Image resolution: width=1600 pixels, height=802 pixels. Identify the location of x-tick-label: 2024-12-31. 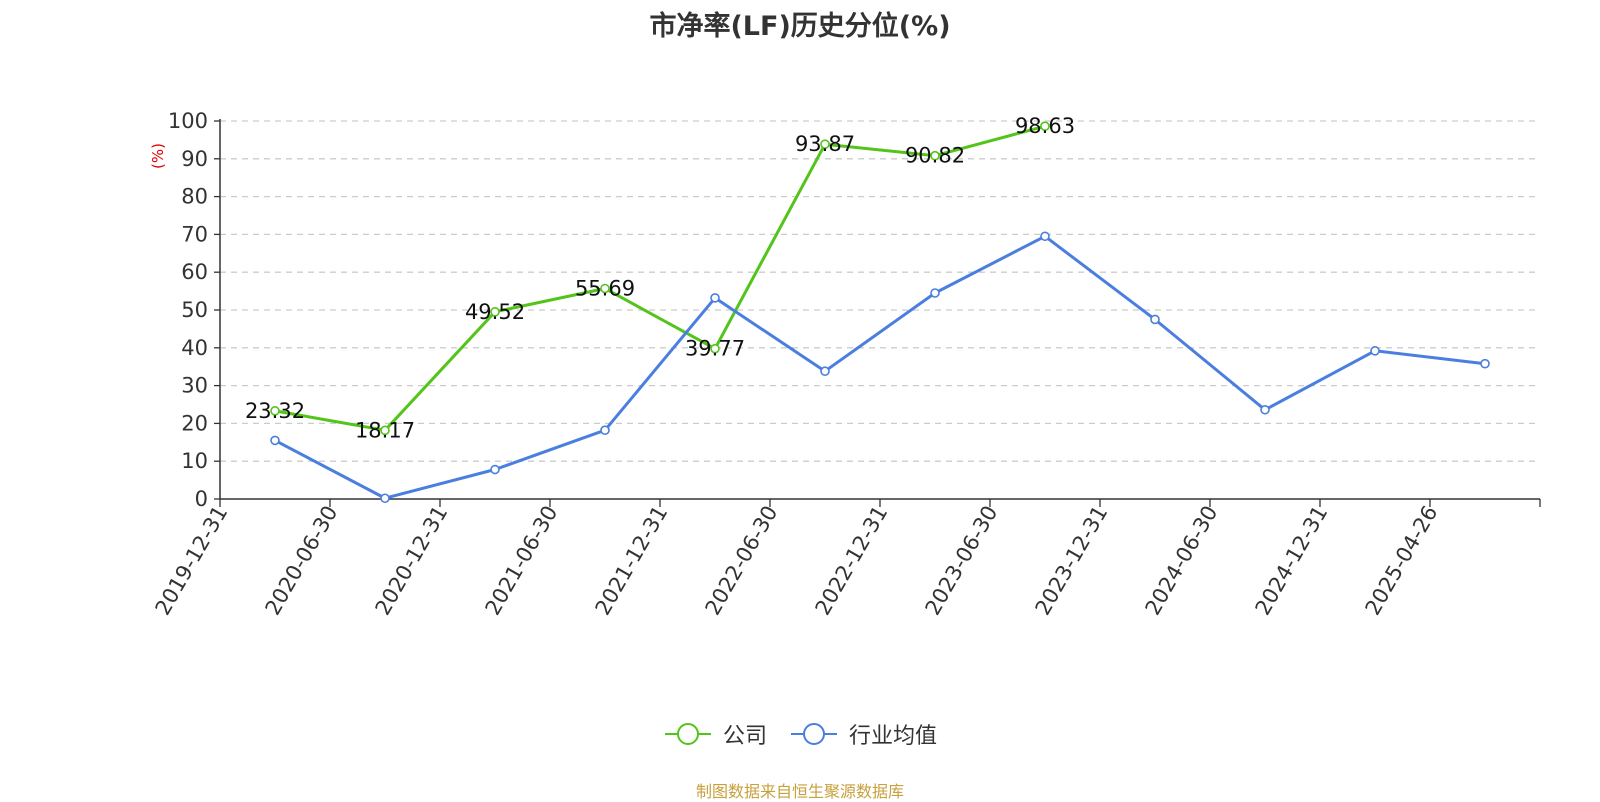
(1292, 561).